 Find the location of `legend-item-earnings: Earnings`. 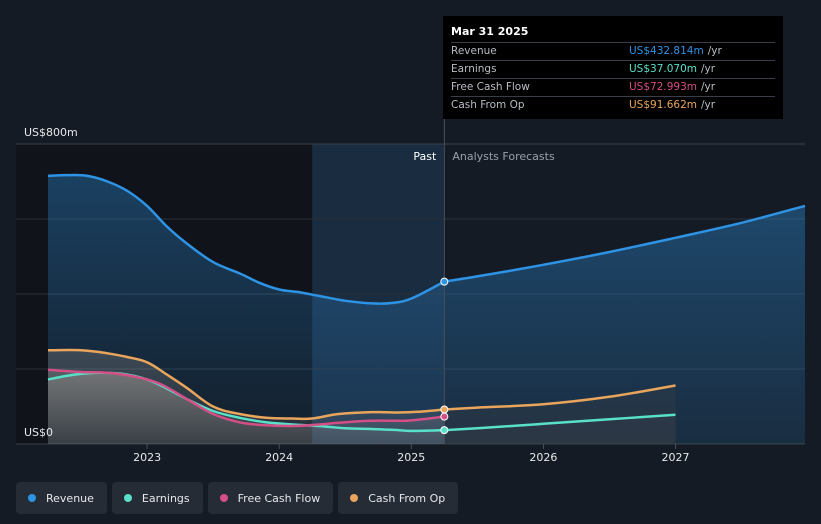

legend-item-earnings: Earnings is located at coordinates (157, 498).